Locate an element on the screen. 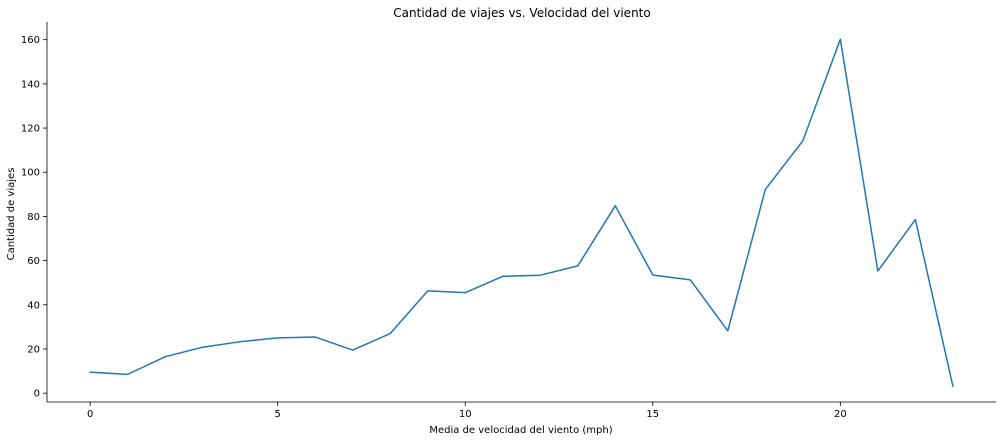 The height and width of the screenshot is (441, 1006). x-tick-label: 5 is located at coordinates (277, 414).